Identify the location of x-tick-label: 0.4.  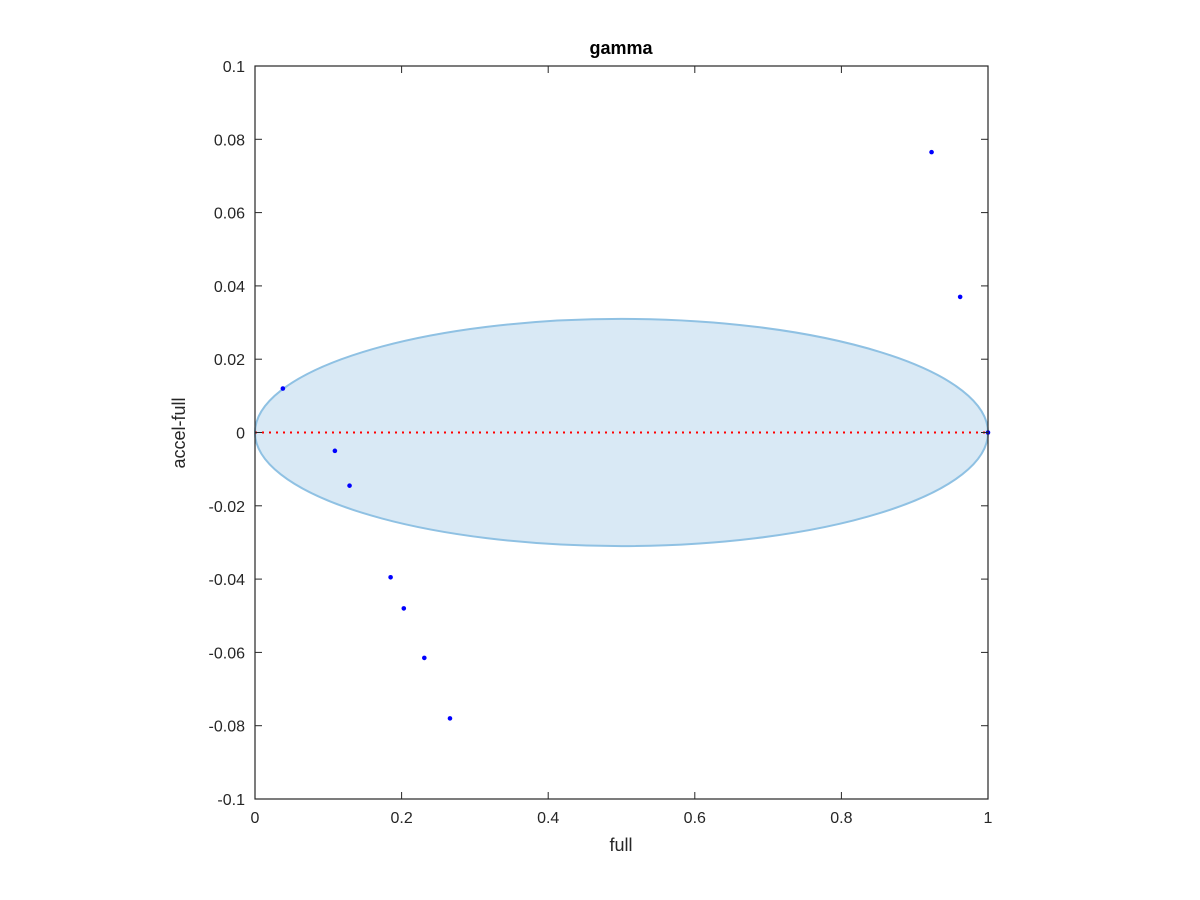
(548, 818).